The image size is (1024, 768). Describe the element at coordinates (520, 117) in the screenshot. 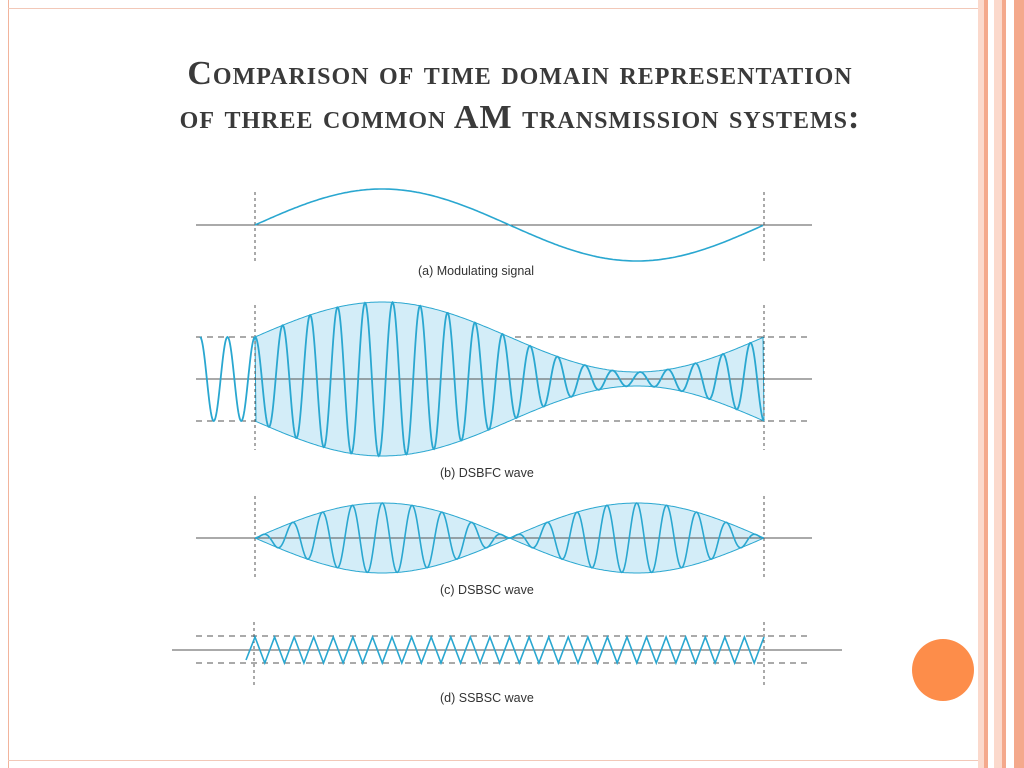

I see `title-line-2: of three common AM transmission systems:` at that location.